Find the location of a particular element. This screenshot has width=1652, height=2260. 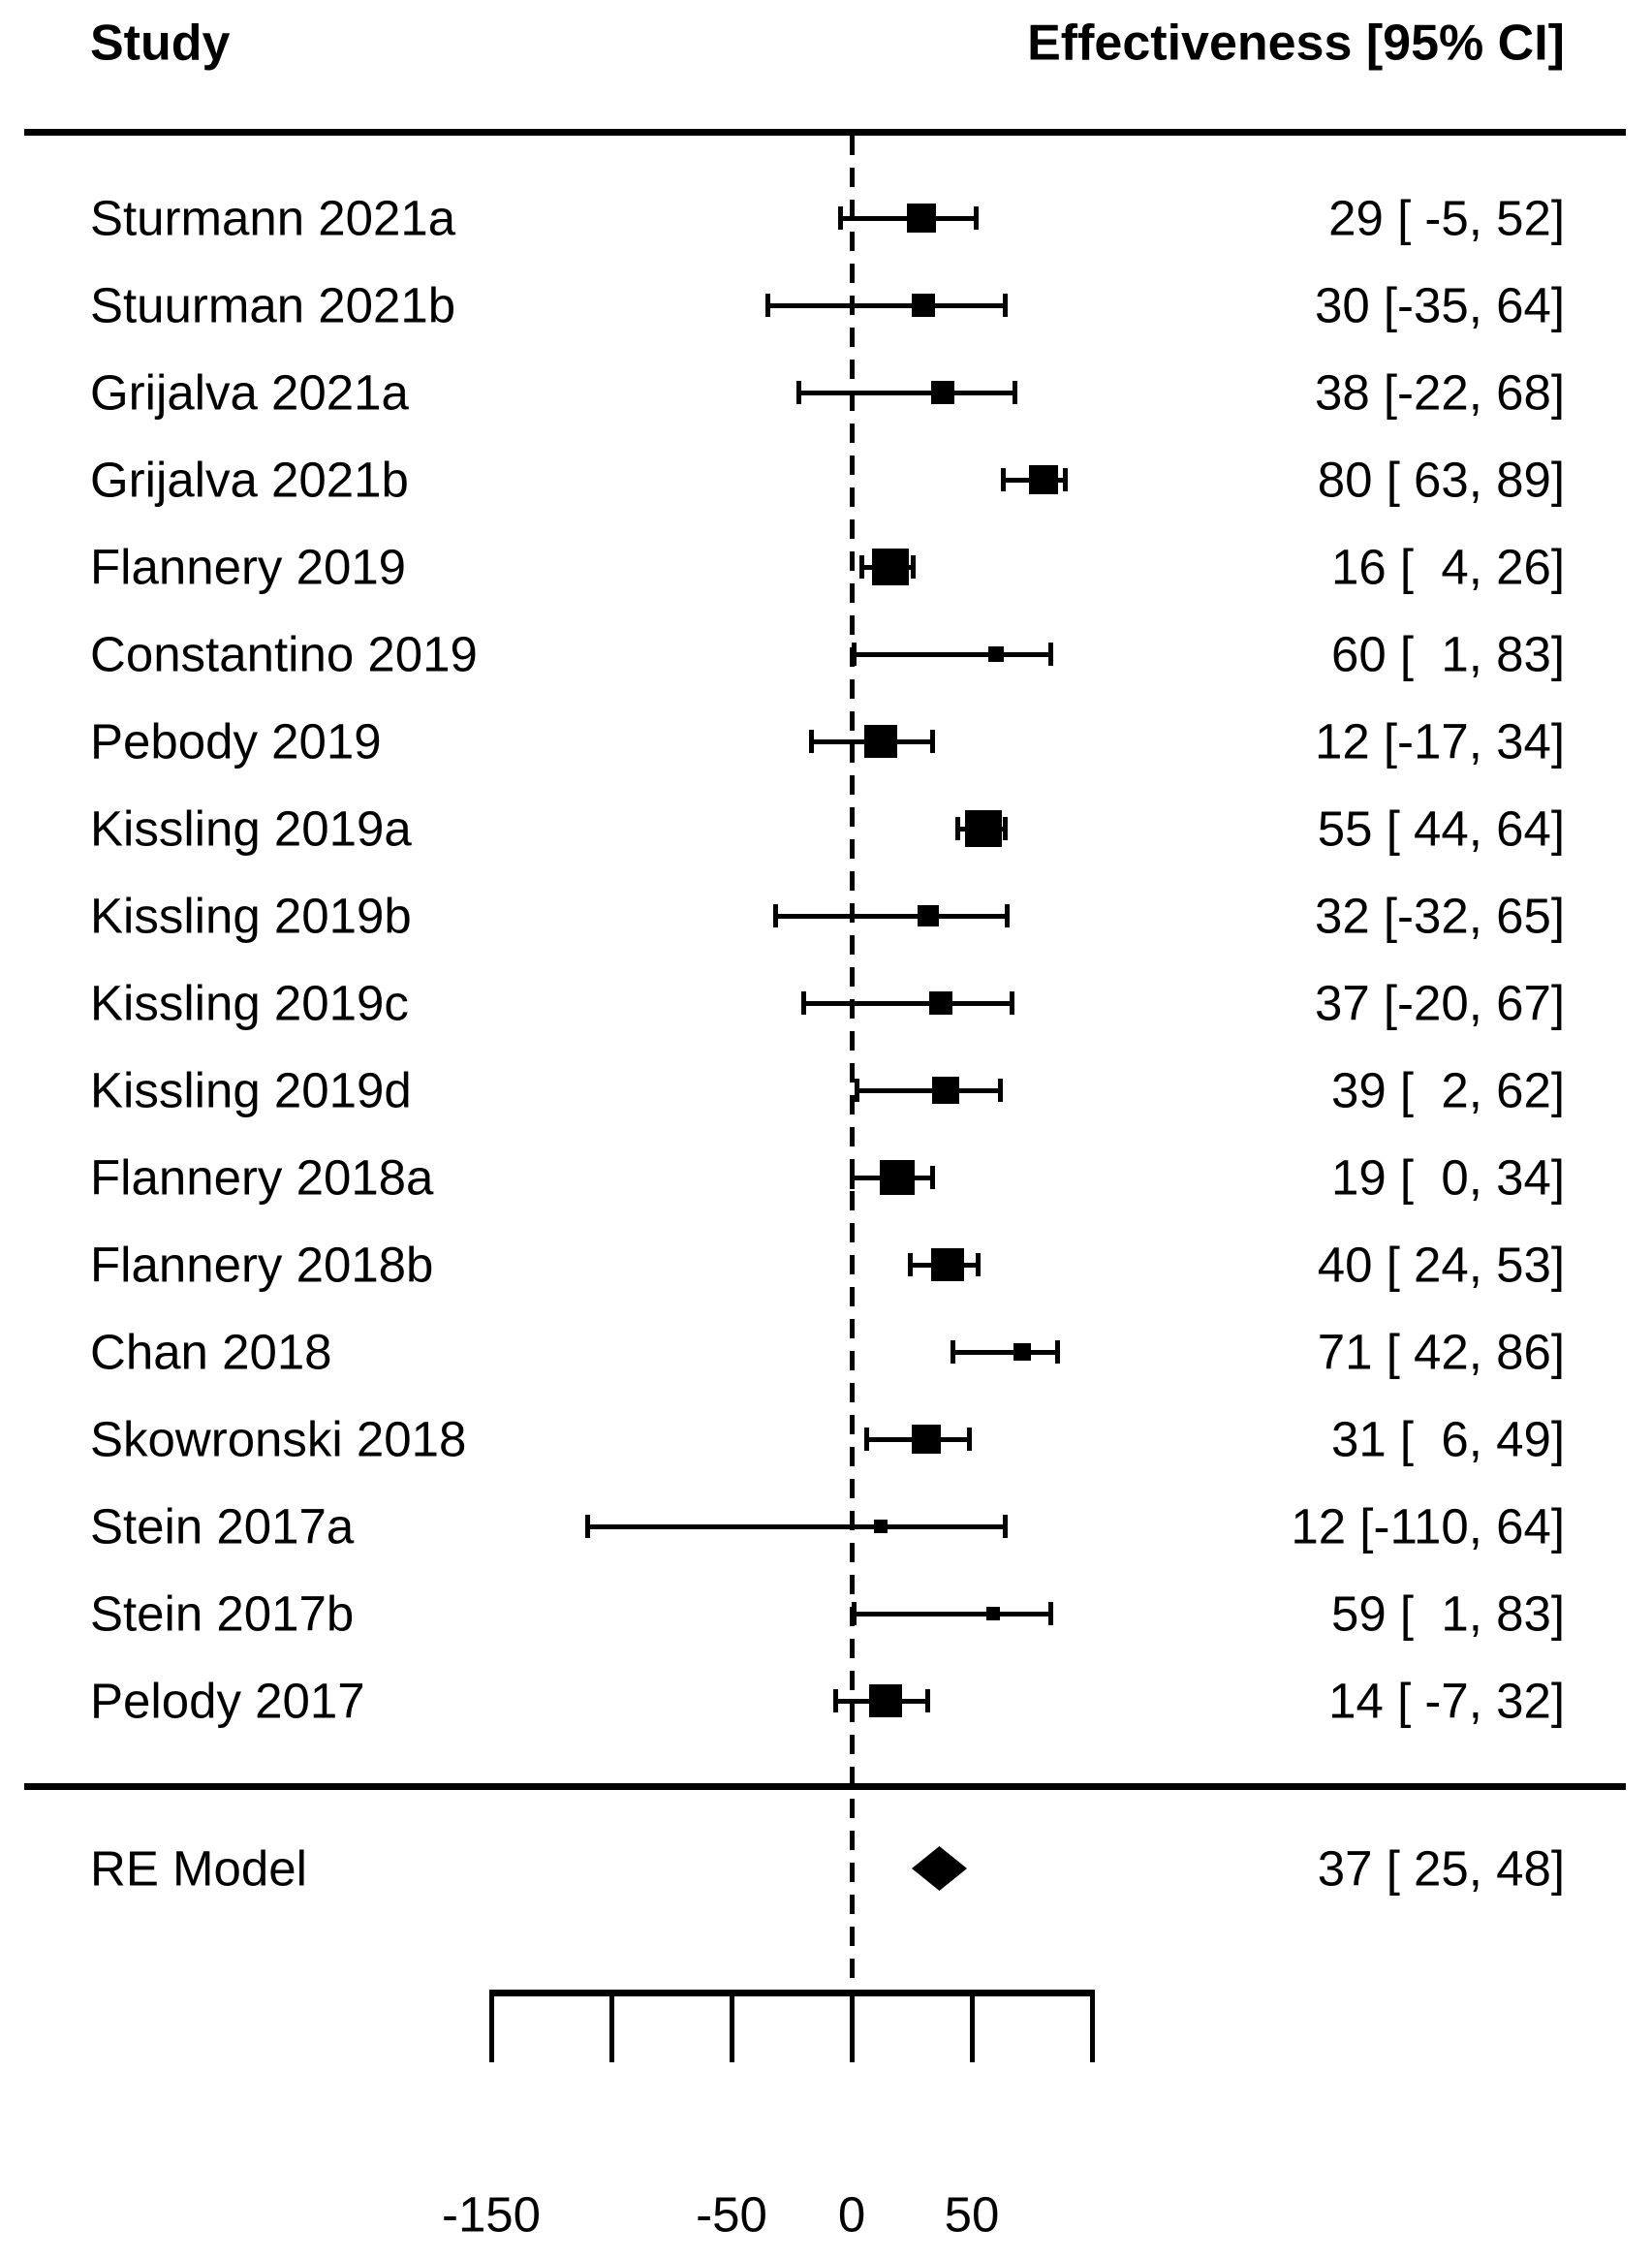

study-label: Flannery 2019 is located at coordinates (248, 567).